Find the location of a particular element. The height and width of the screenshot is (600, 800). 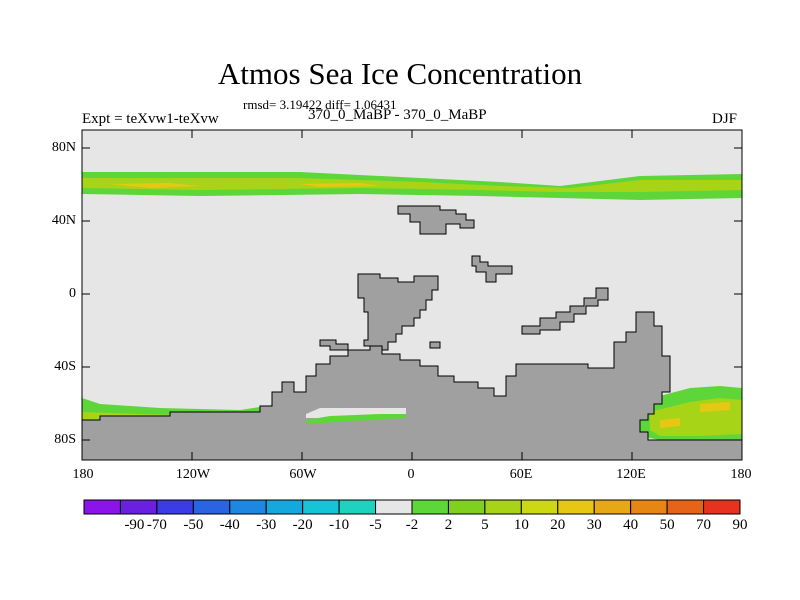

colorbar-label-0: -90 is located at coordinates (134, 525).